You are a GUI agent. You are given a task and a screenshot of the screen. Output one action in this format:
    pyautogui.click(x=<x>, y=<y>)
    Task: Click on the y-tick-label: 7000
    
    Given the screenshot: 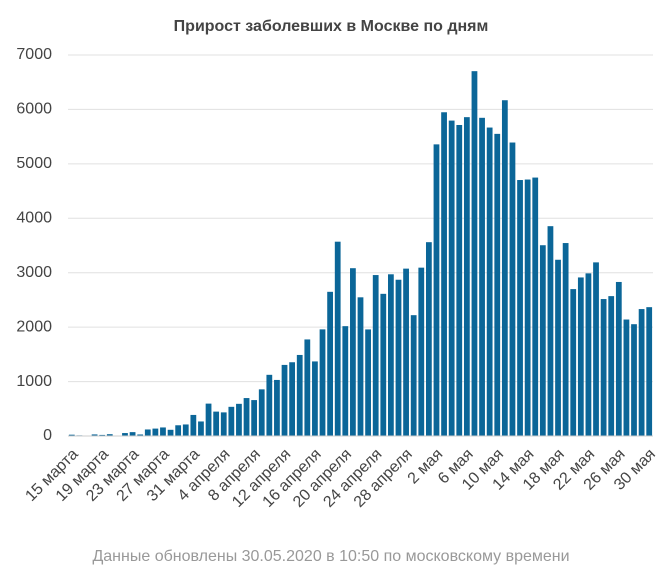 What is the action you would take?
    pyautogui.click(x=34, y=54)
    